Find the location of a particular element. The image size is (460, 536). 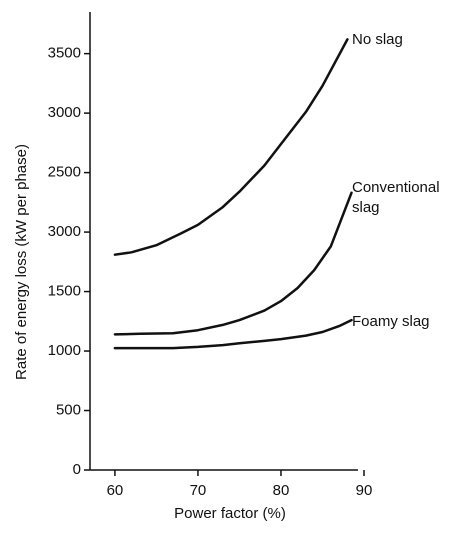

x-tick-label: 60 is located at coordinates (115, 490).